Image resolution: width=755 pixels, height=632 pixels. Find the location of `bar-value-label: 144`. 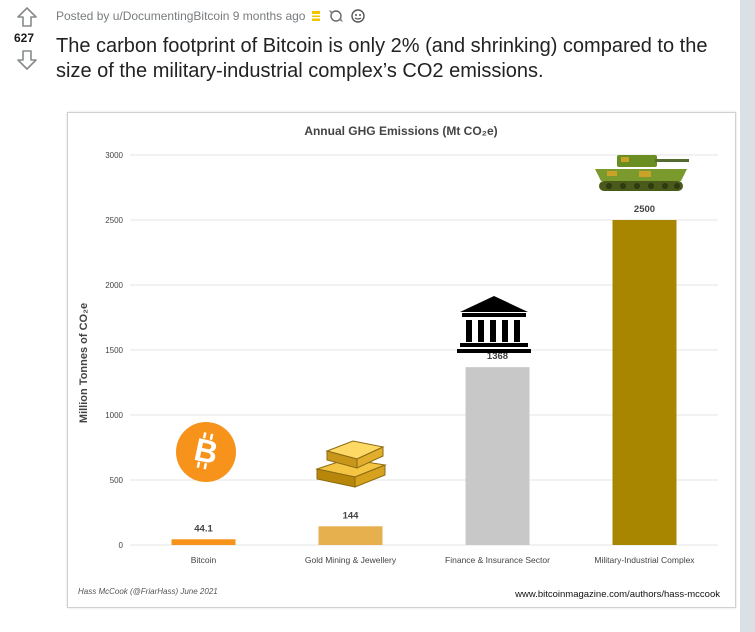

bar-value-label: 144 is located at coordinates (351, 515).